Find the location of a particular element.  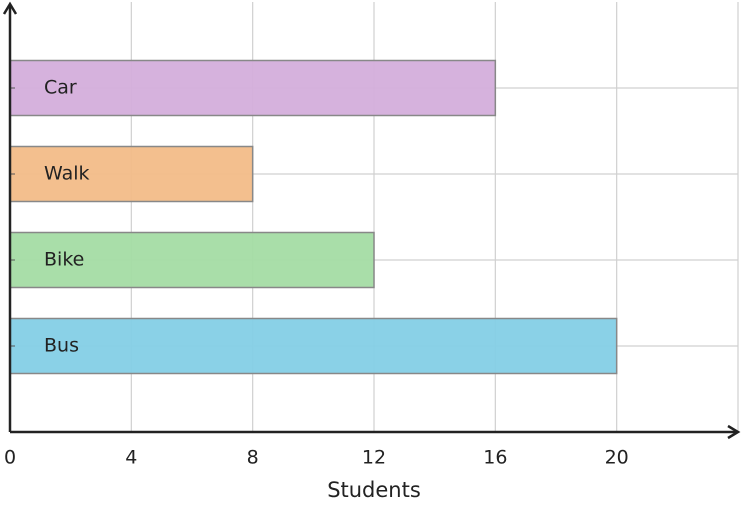

category-label: Car is located at coordinates (60, 88).